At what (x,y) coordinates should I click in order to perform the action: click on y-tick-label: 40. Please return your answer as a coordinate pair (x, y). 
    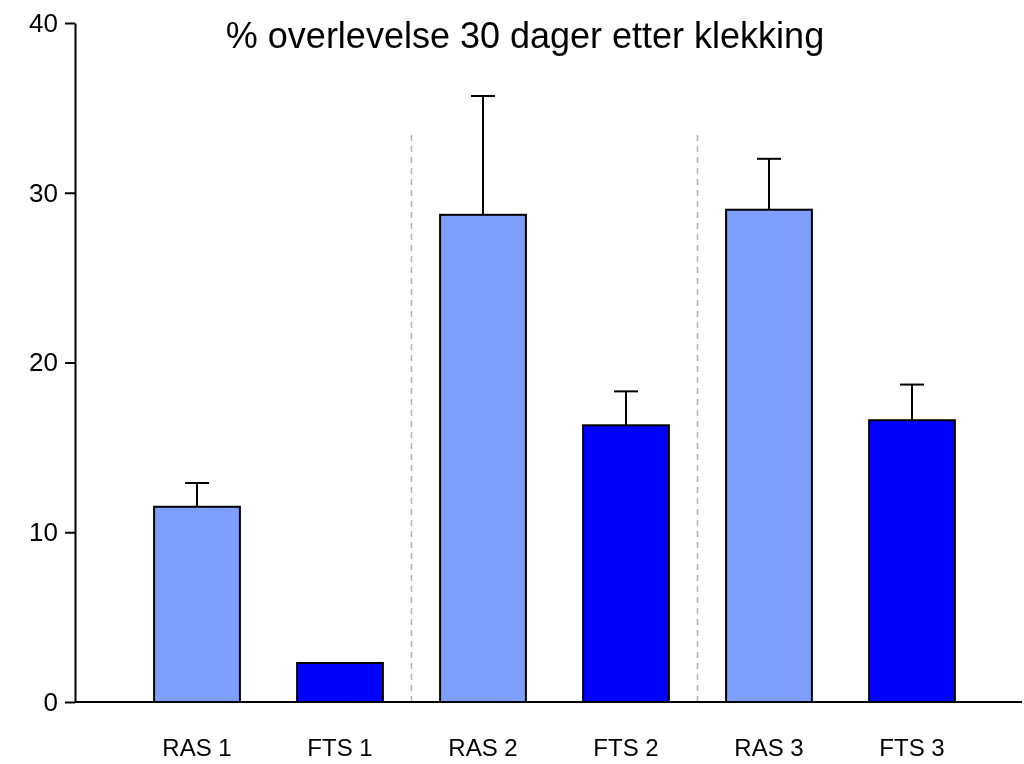
    Looking at the image, I should click on (43, 22).